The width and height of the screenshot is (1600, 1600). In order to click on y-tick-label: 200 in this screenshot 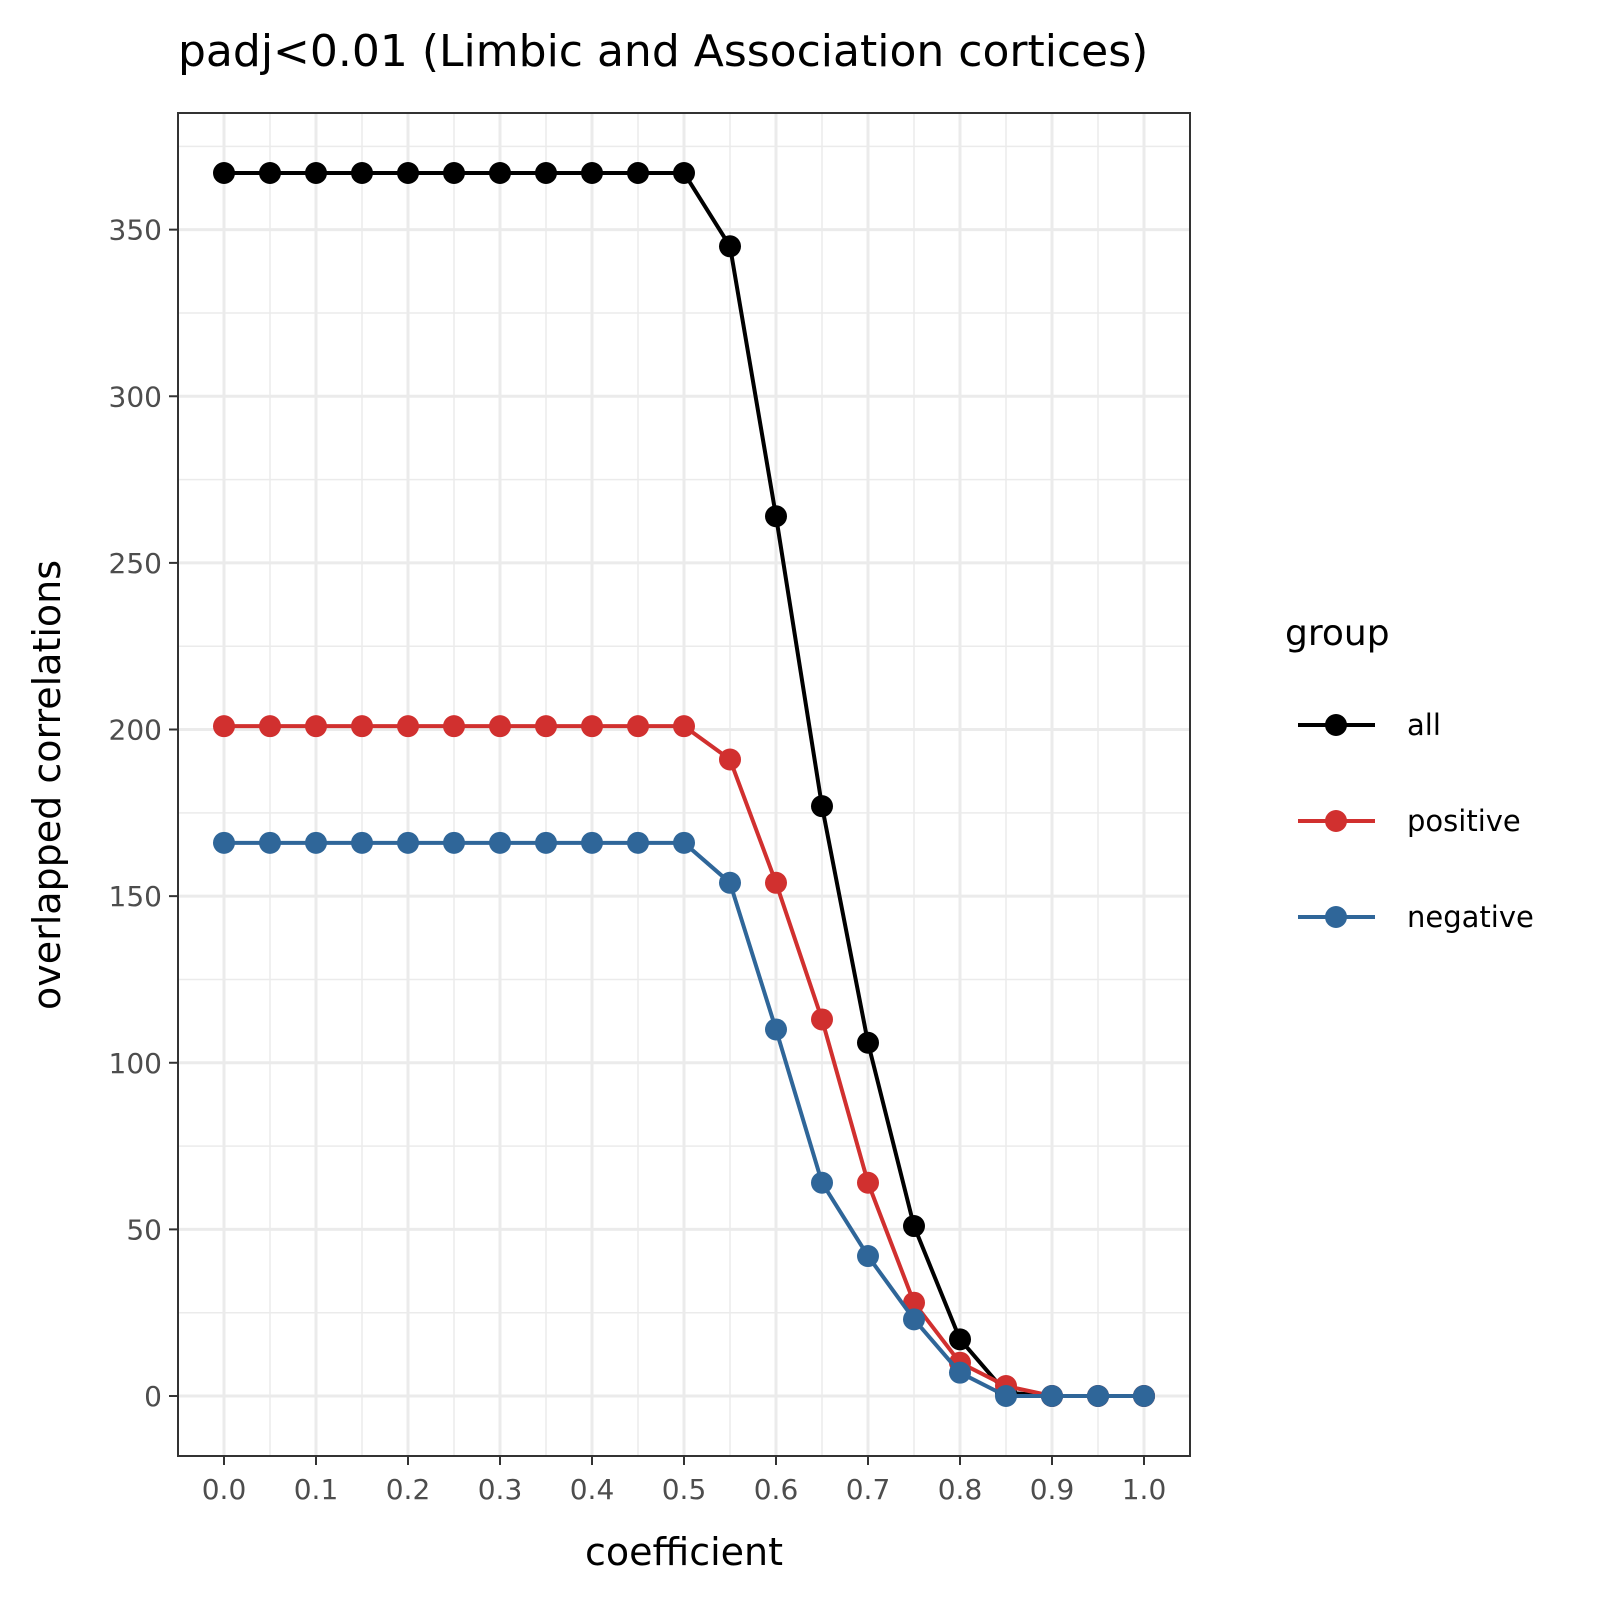, I will do `click(135, 730)`.